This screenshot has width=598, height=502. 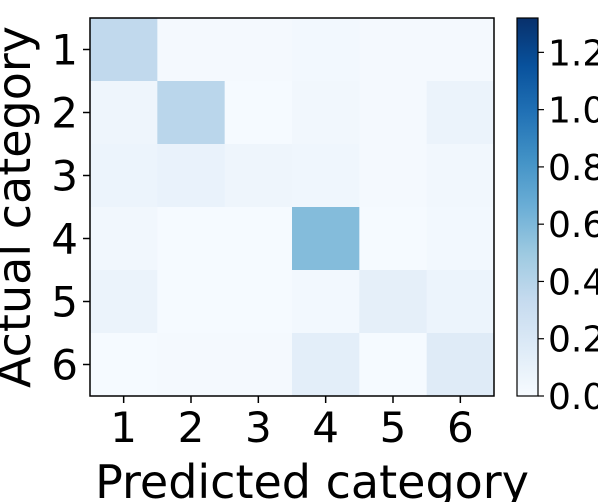 What do you see at coordinates (191, 365) in the screenshot?
I see `heatmap-cell-r6-c2` at bounding box center [191, 365].